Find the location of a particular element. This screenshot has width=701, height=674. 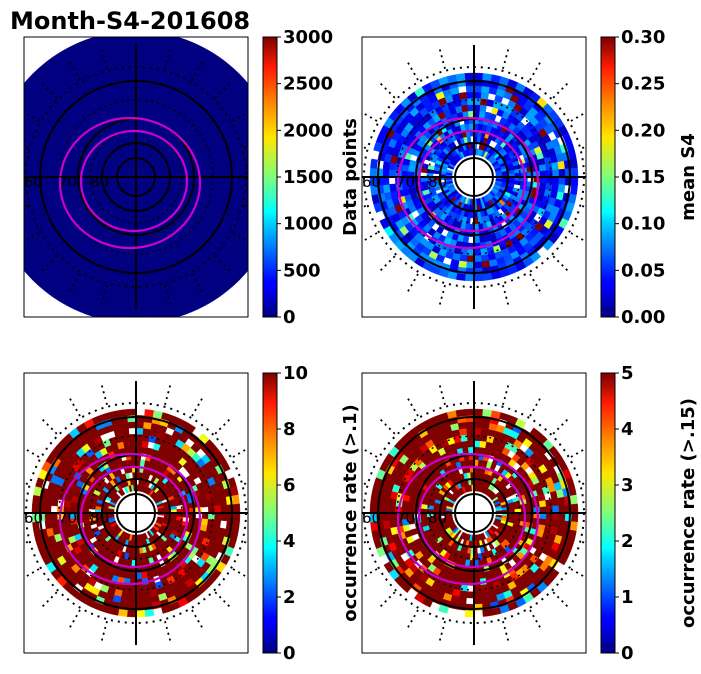

axes-frame is located at coordinates (474, 177).